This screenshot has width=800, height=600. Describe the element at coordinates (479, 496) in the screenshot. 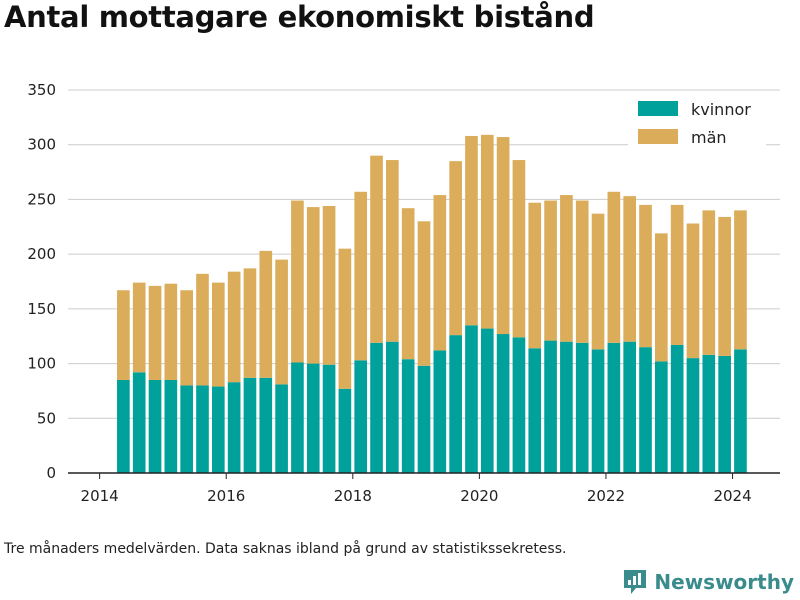

I see `x-tick-label: 2020` at that location.